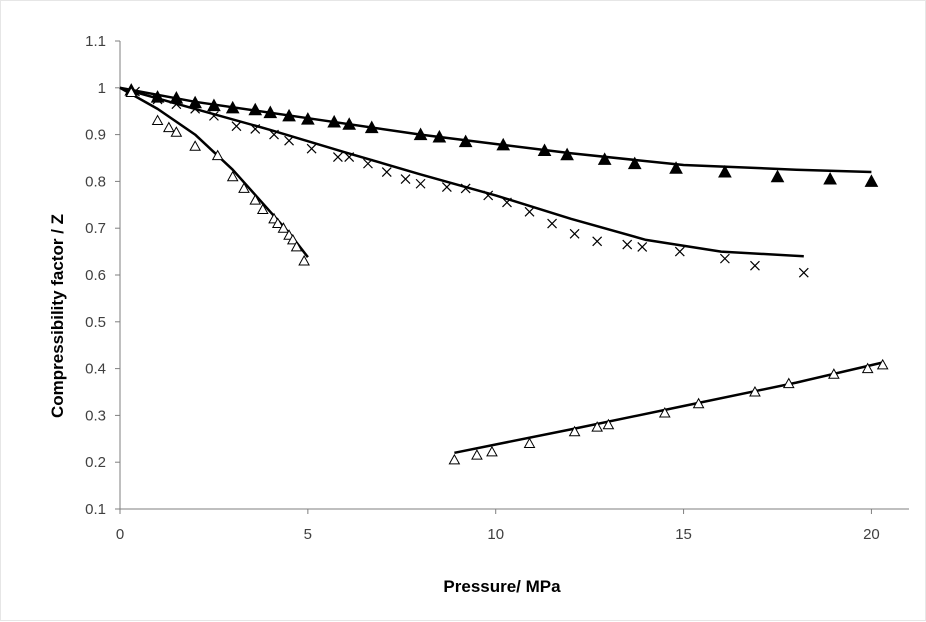  Describe the element at coordinates (95, 369) in the screenshot. I see `y-tick-label: 0.4` at that location.